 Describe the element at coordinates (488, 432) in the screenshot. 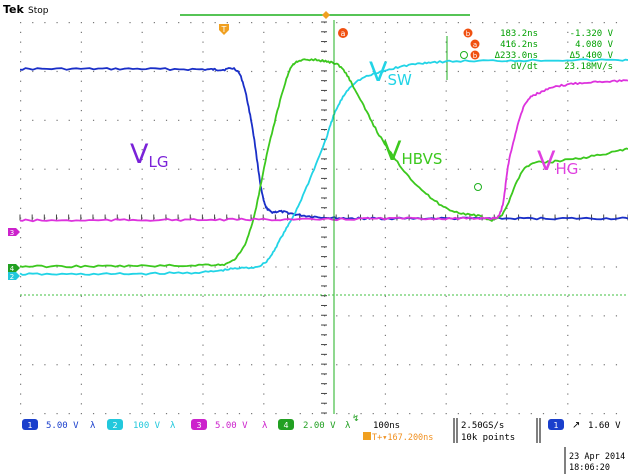

I see `acquisition-settings: 2.50GS/s 10k points` at that location.